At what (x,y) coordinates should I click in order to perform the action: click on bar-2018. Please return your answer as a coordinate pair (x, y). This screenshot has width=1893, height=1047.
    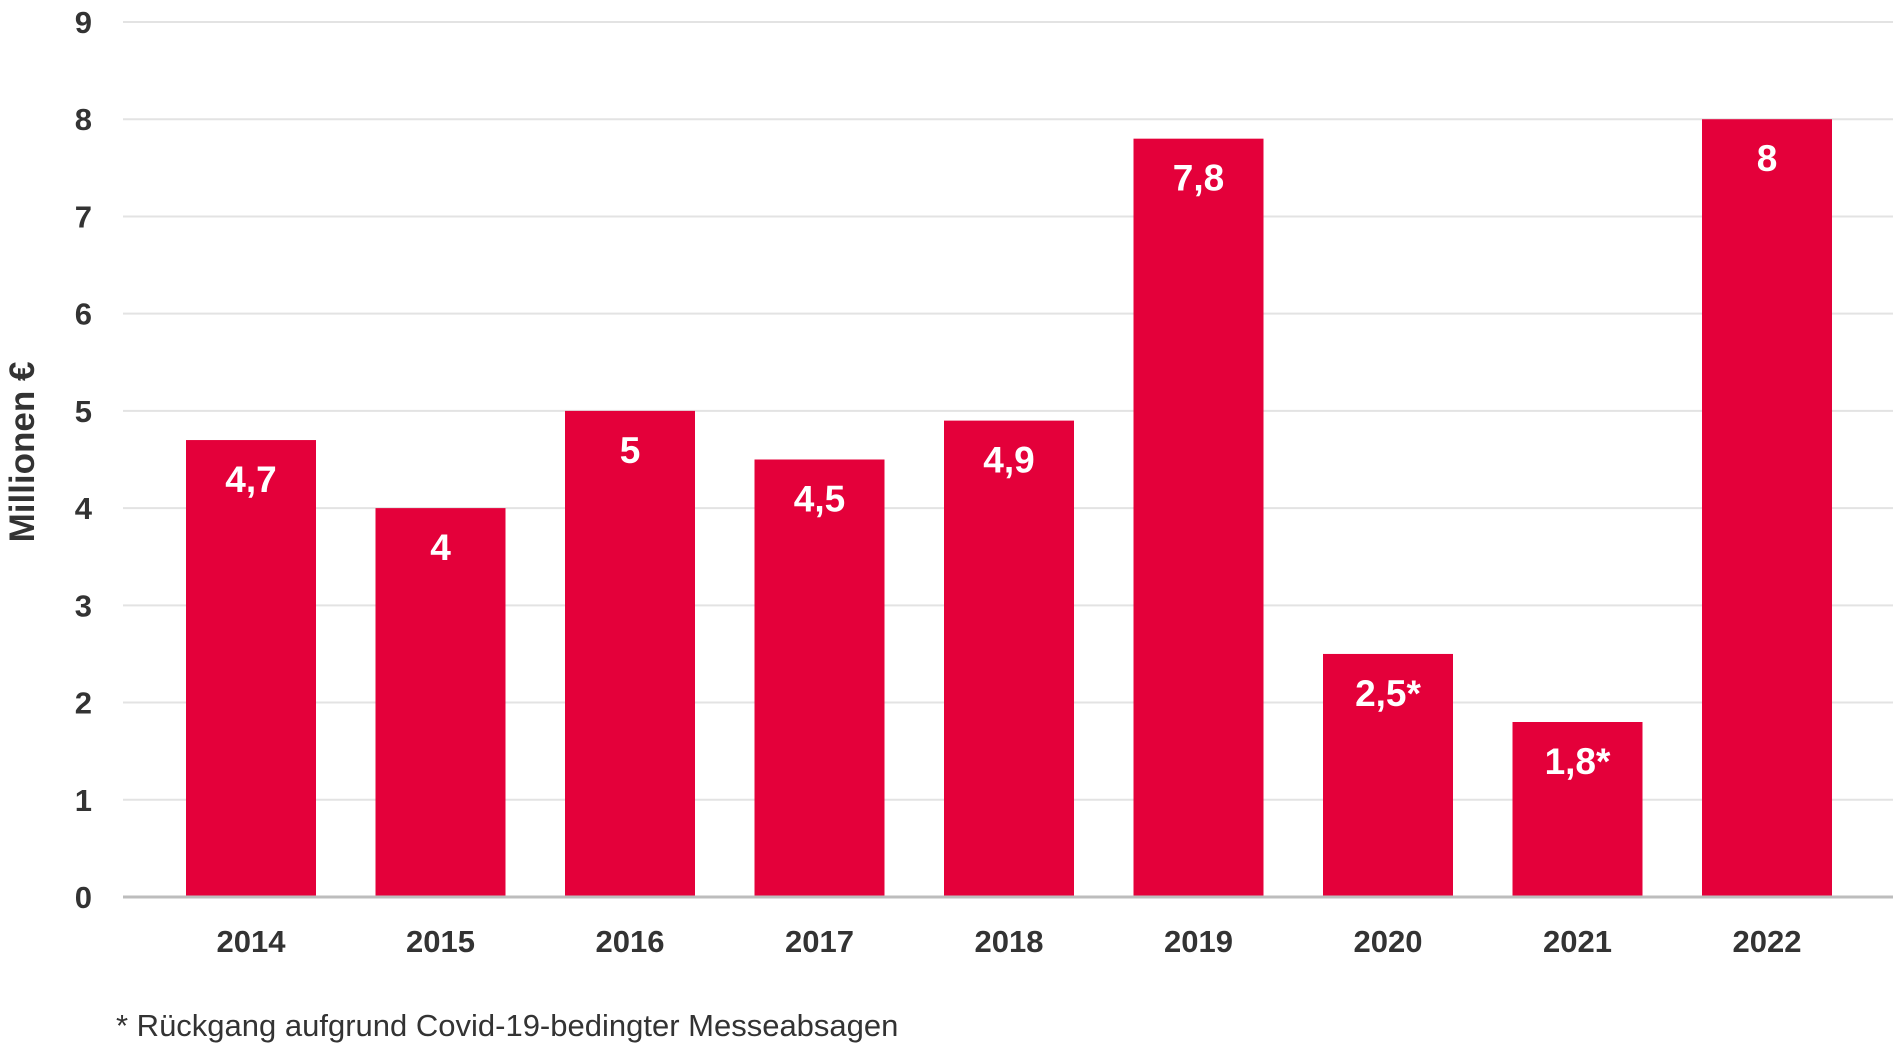
    Looking at the image, I should click on (1009, 658).